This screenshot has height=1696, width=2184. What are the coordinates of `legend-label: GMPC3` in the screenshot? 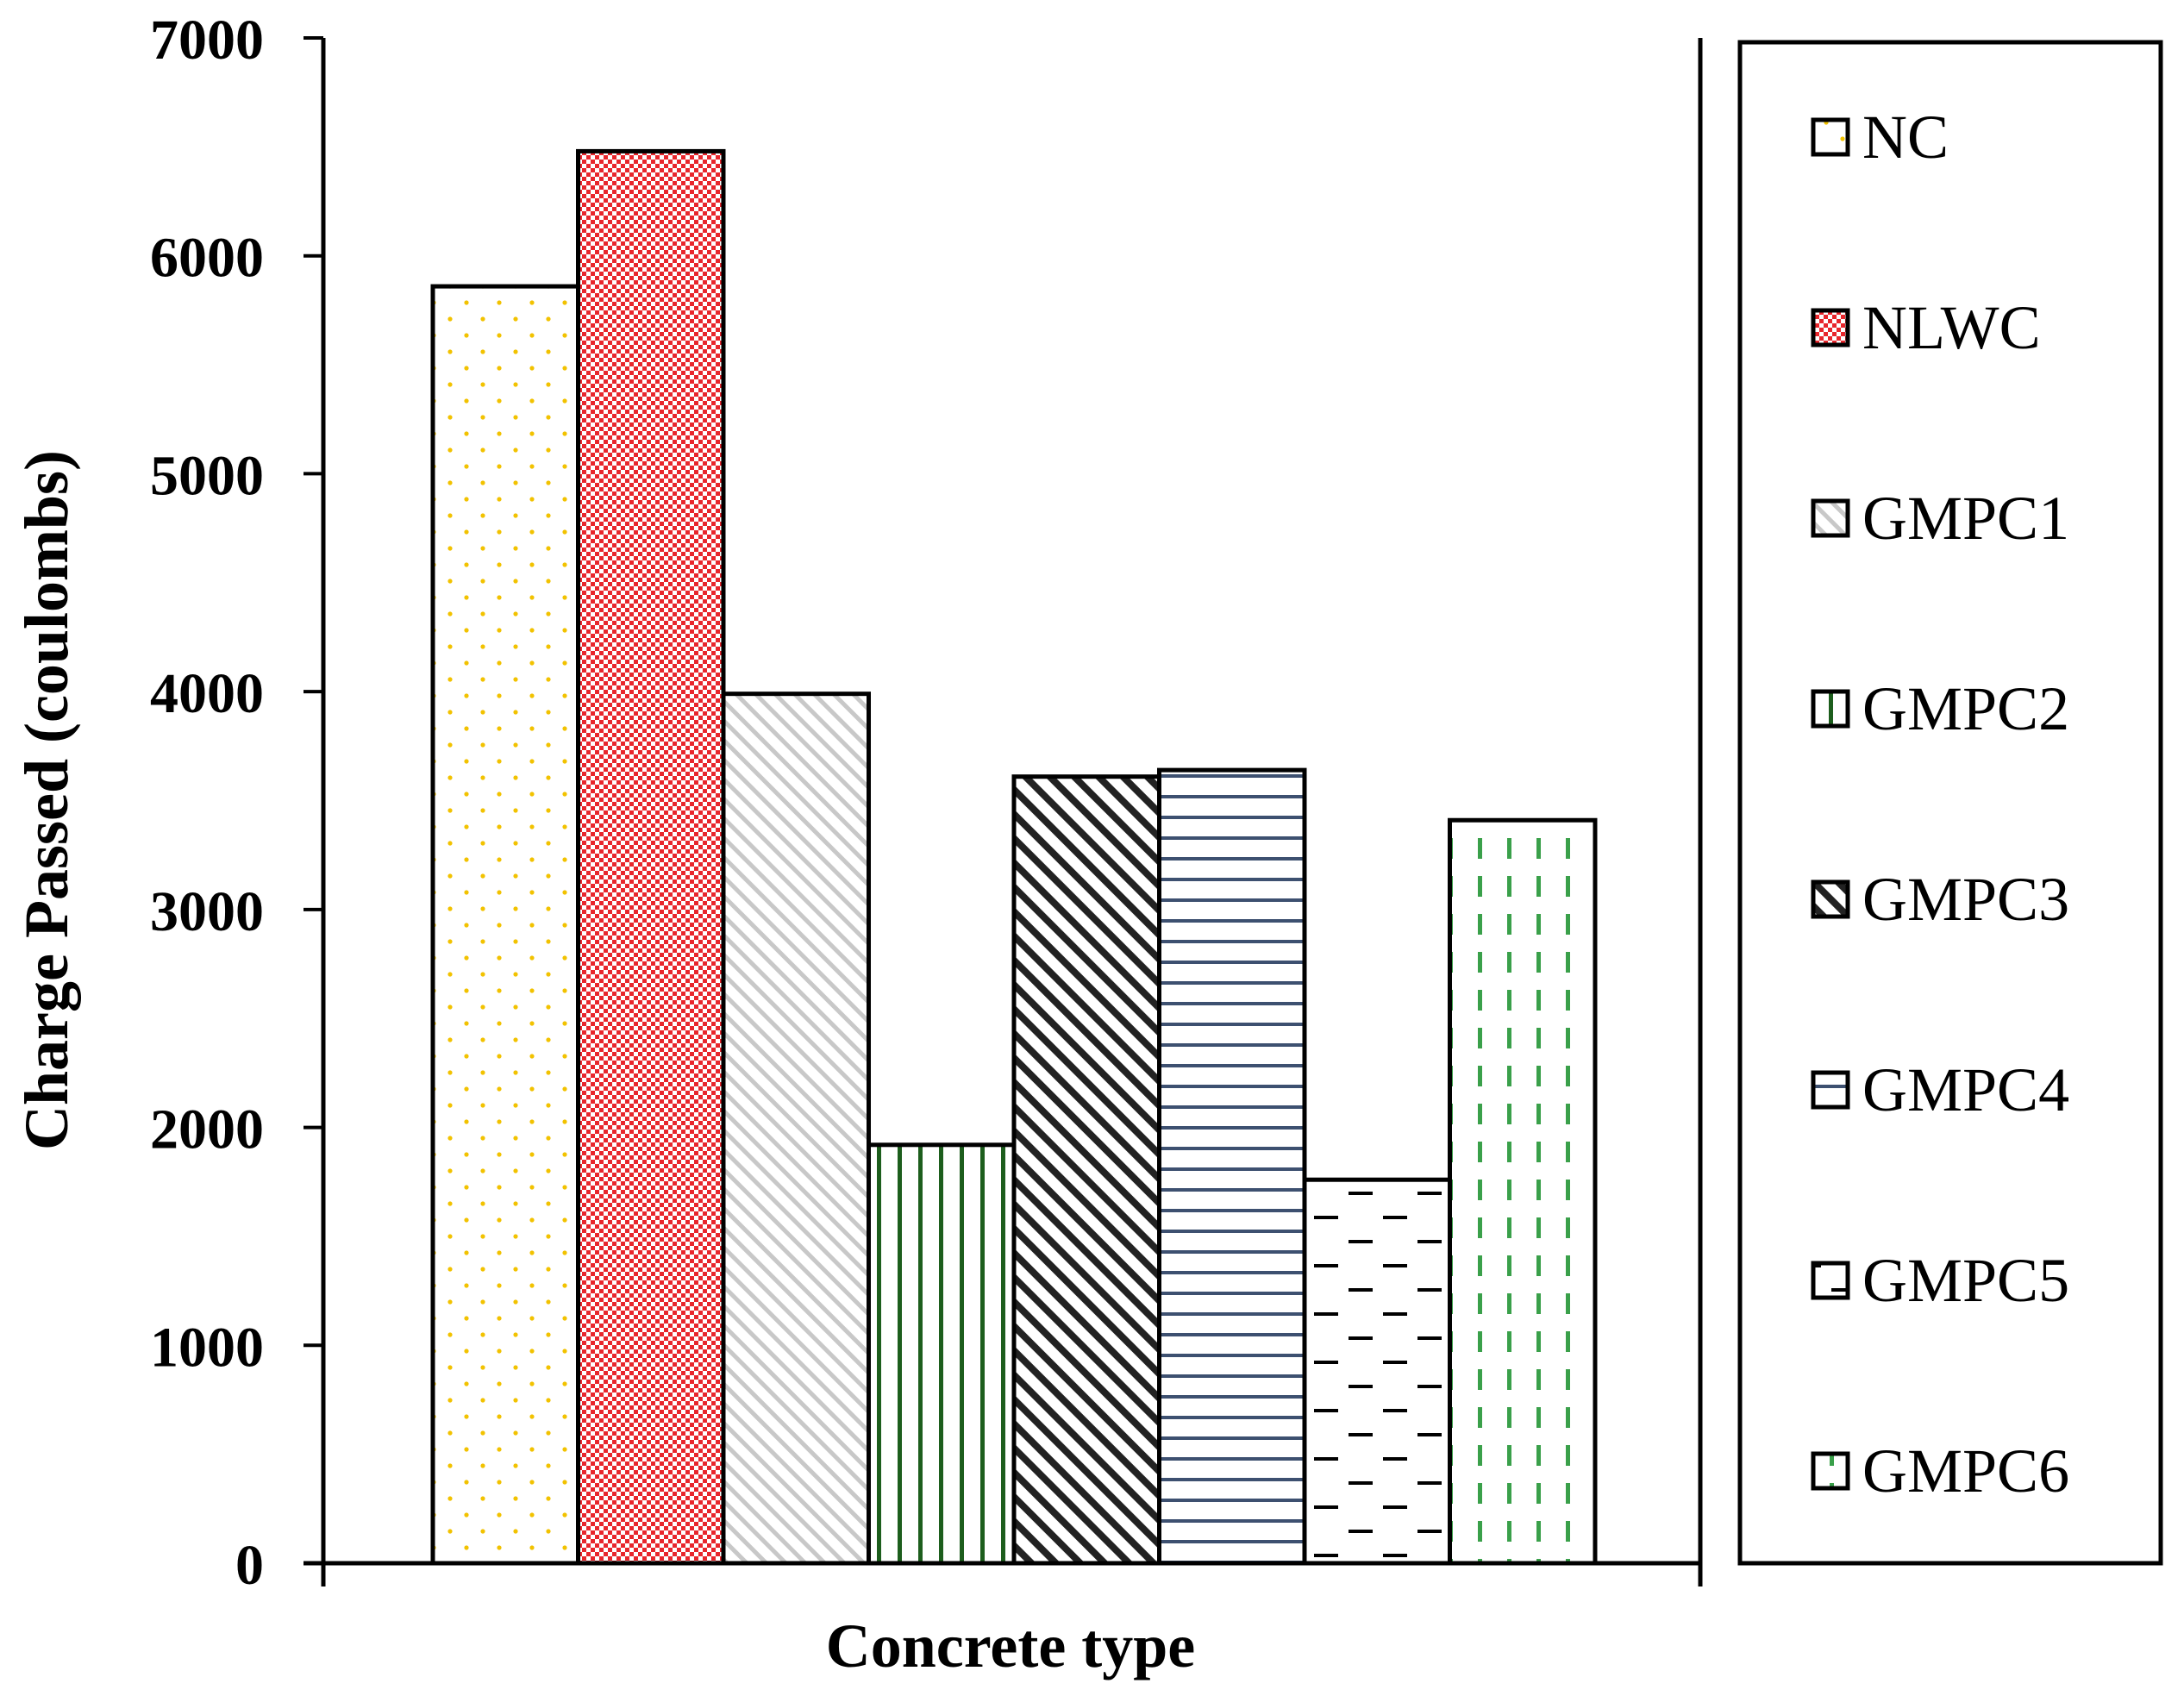 It's located at (1966, 900).